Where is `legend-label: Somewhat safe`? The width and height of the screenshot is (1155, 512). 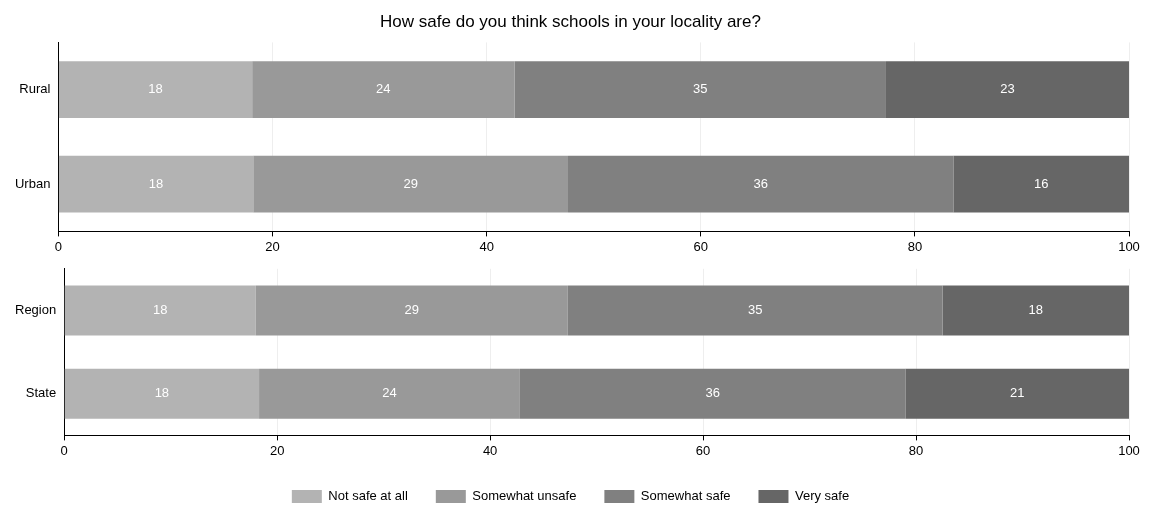
legend-label: Somewhat safe is located at coordinates (685, 496).